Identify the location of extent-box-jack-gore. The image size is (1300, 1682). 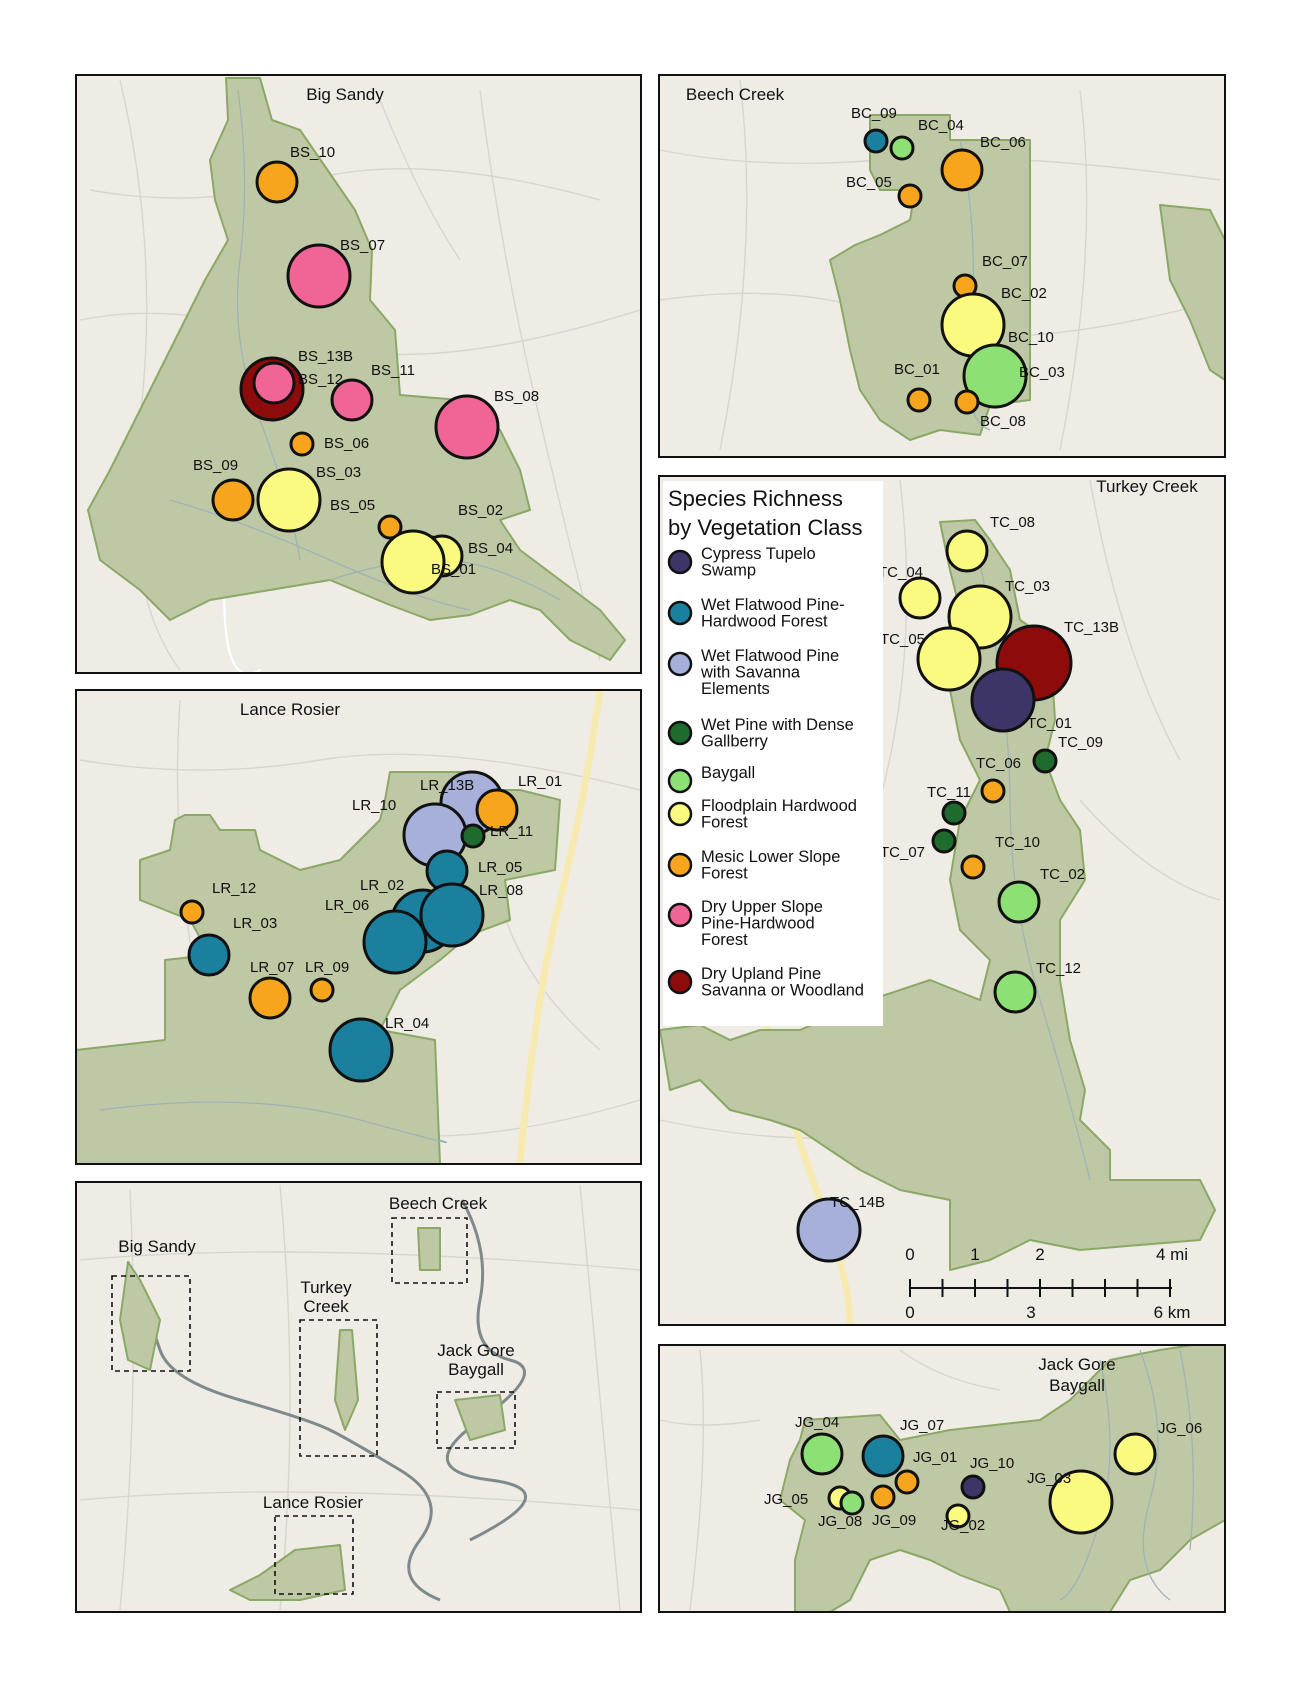
(476, 1420).